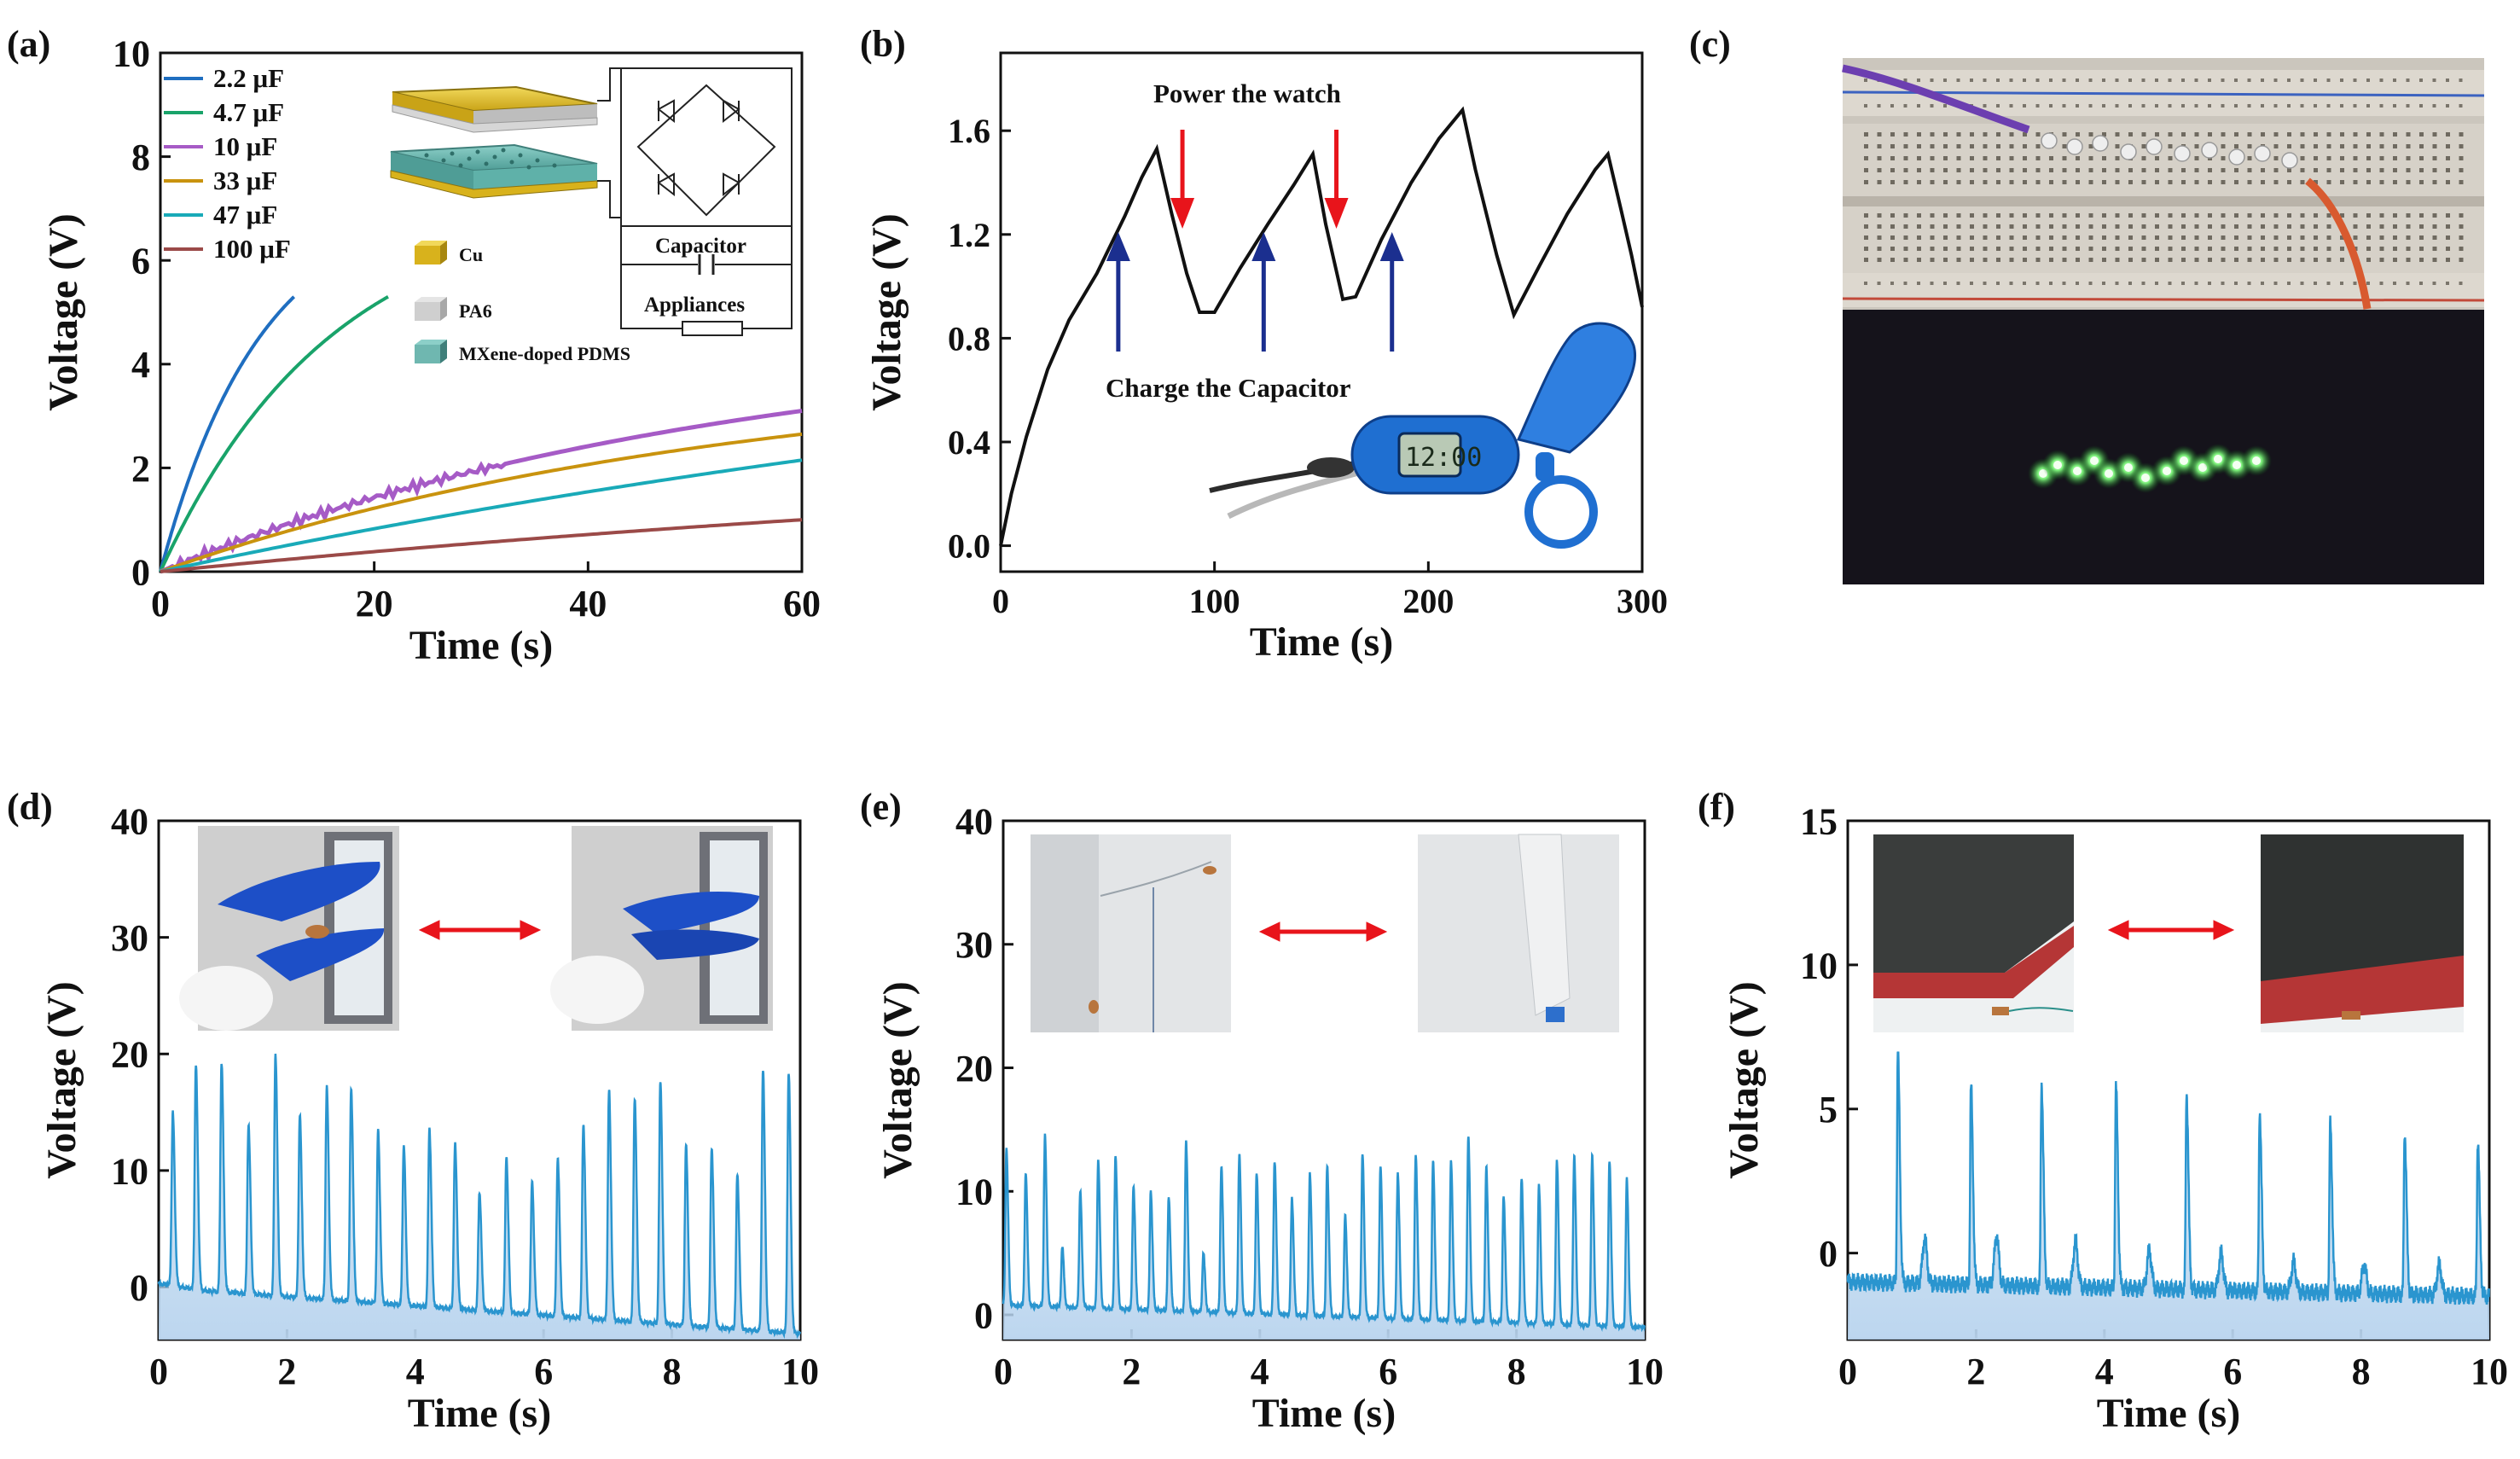 The width and height of the screenshot is (2520, 1459). What do you see at coordinates (431, 342) in the screenshot?
I see `mxene-swatch` at bounding box center [431, 342].